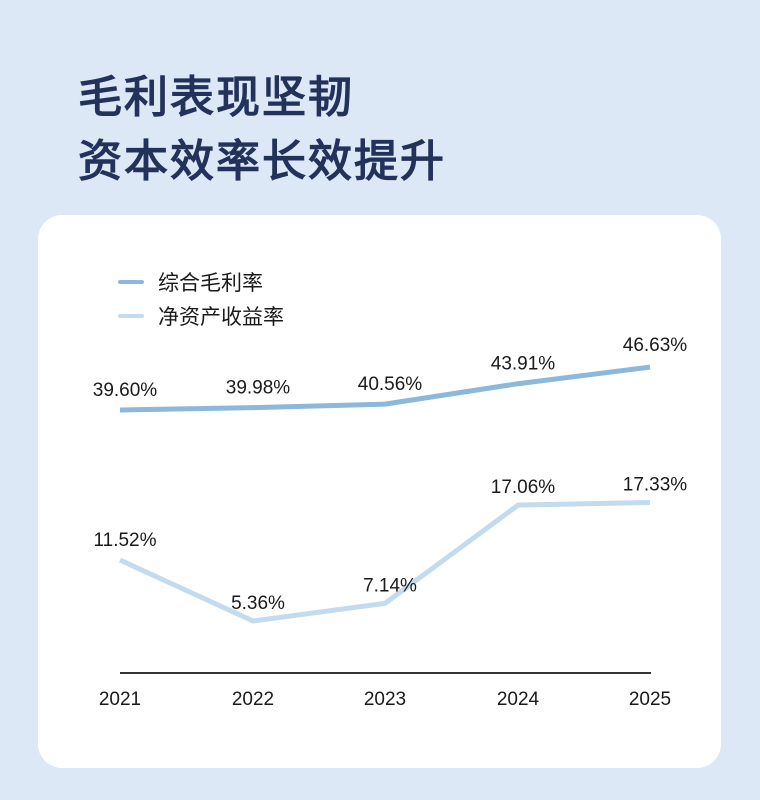 Image resolution: width=760 pixels, height=800 pixels. What do you see at coordinates (655, 484) in the screenshot?
I see `data-label: 17.33%` at bounding box center [655, 484].